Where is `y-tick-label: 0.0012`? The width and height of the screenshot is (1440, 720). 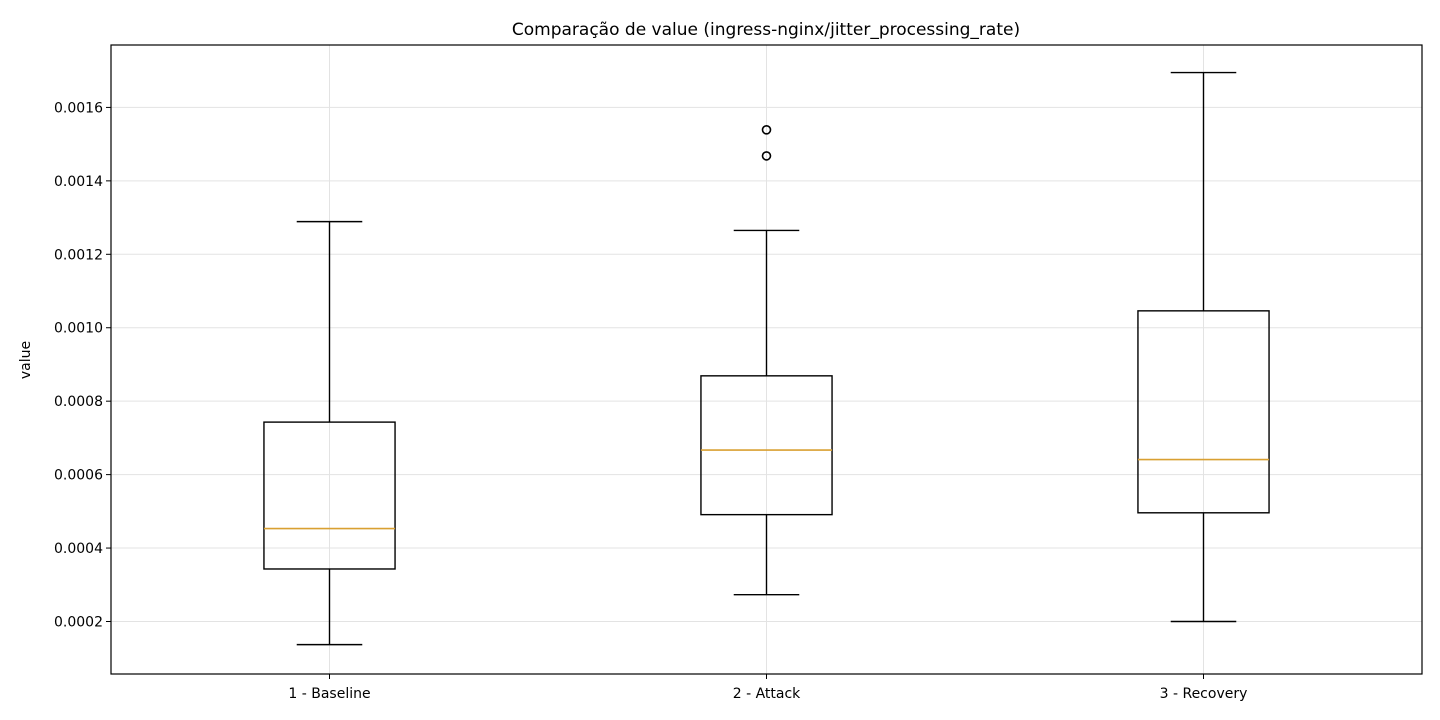
y-tick-label: 0.0012 is located at coordinates (78, 255).